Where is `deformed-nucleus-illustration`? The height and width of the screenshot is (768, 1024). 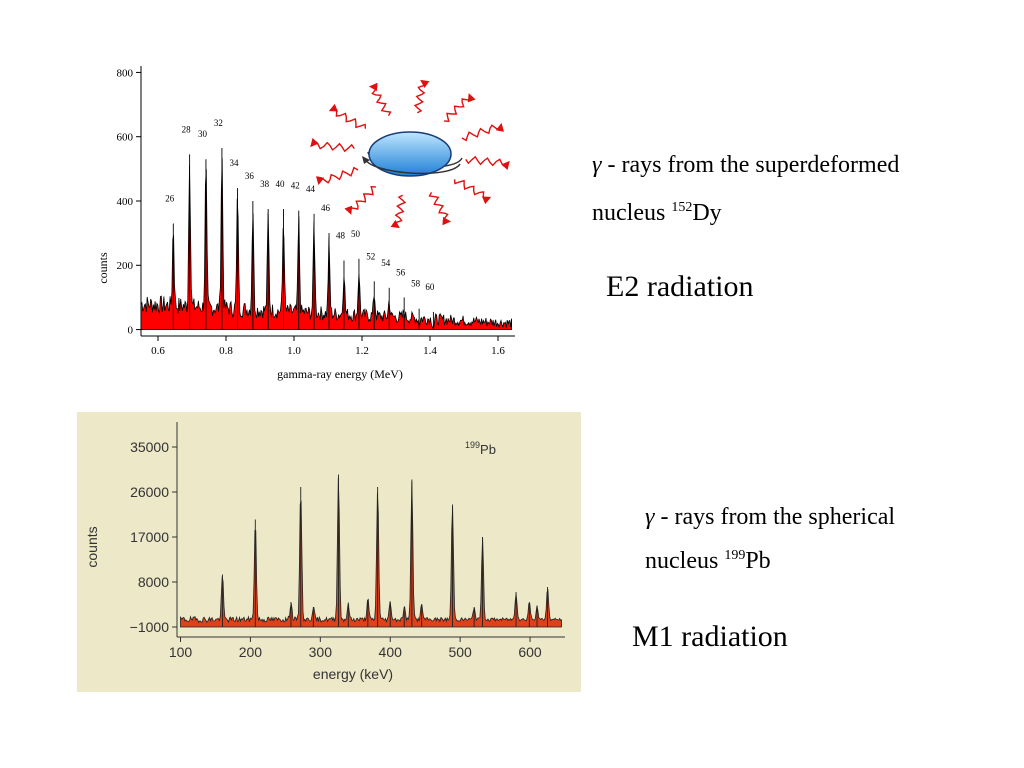 deformed-nucleus-illustration is located at coordinates (410, 154).